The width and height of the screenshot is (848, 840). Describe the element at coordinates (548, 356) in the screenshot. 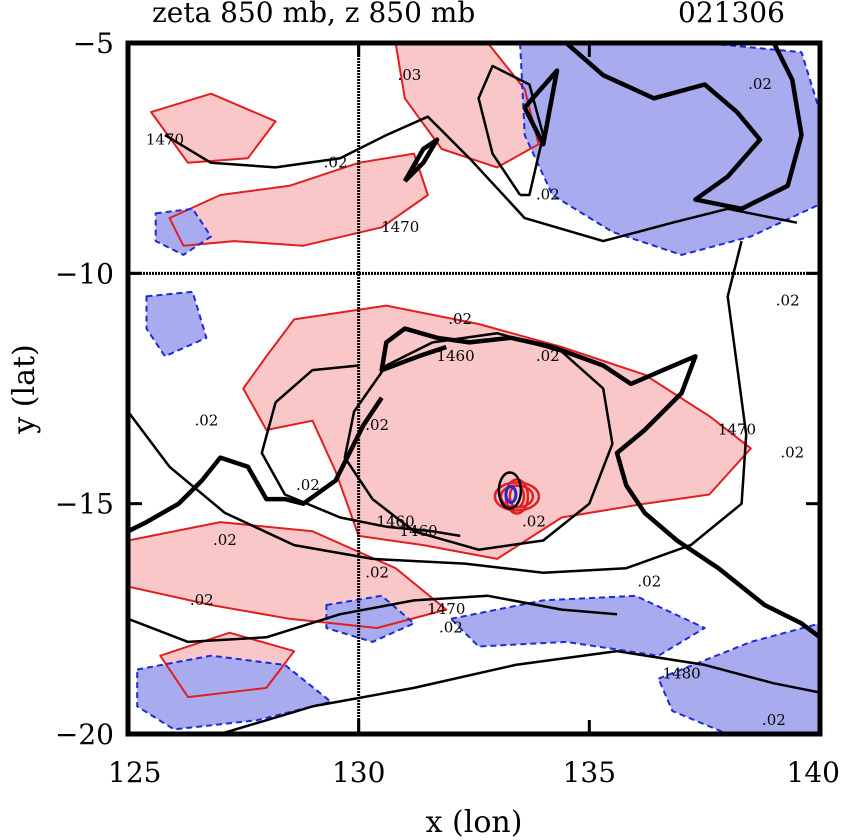

I see `contour-label-8: .02` at that location.